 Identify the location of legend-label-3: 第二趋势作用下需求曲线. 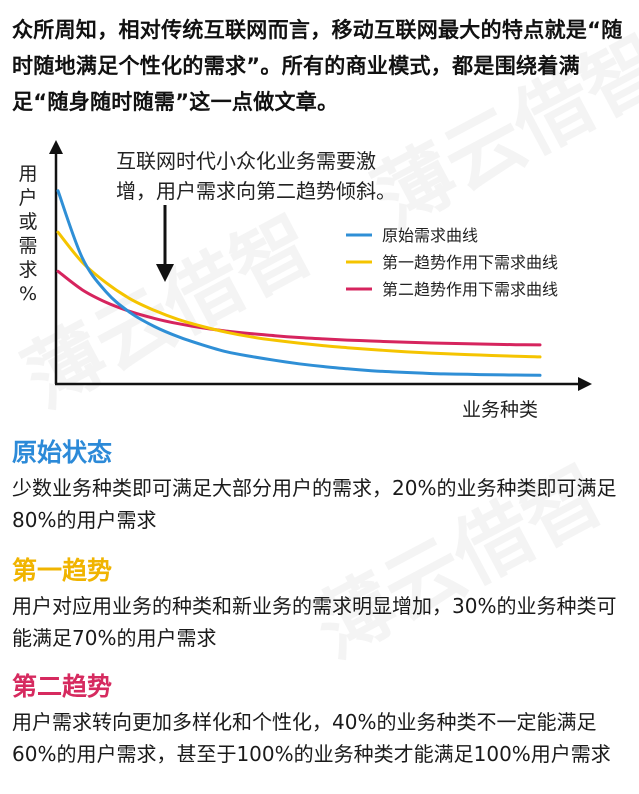
(470, 289).